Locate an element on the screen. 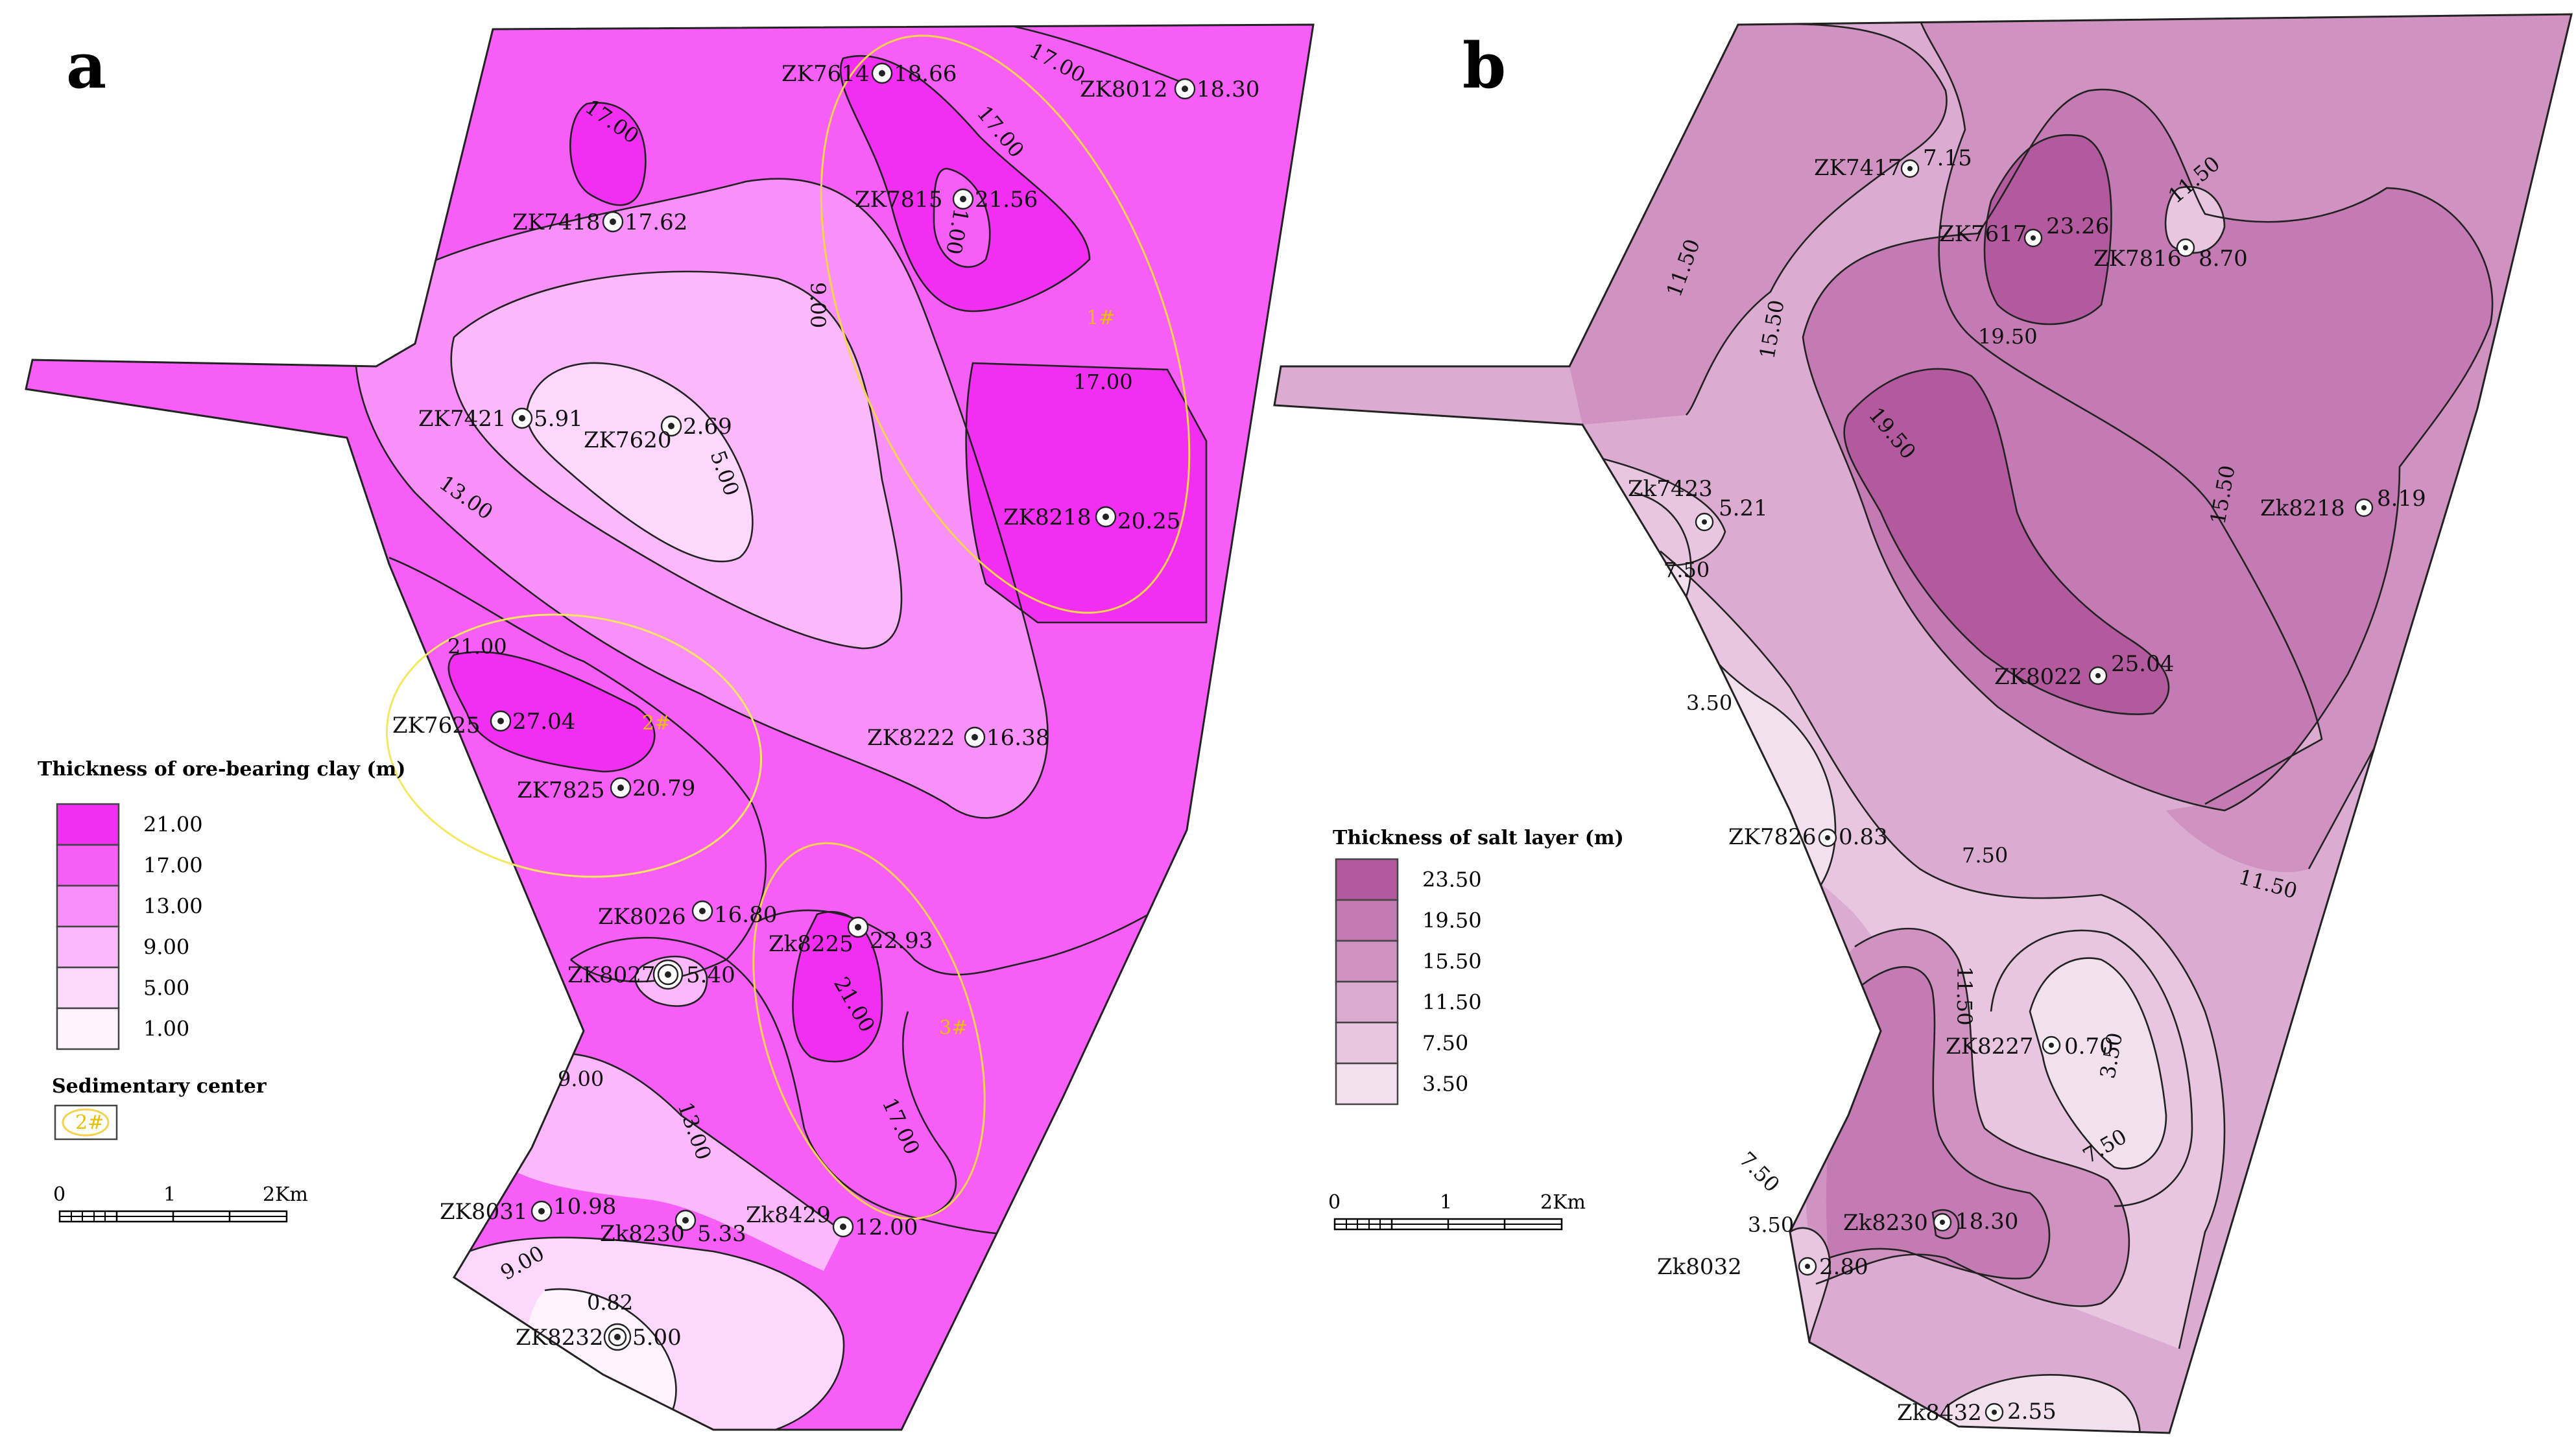 The width and height of the screenshot is (2576, 1444). panel-a-well-id: ZK8222 is located at coordinates (911, 738).